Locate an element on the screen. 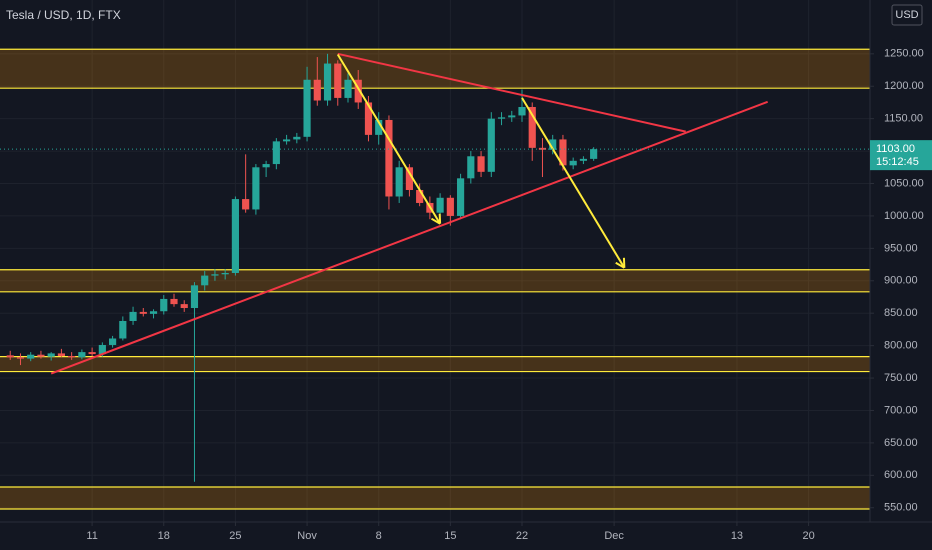 This screenshot has width=932, height=550. y-tick-label: 1000.00 is located at coordinates (904, 216).